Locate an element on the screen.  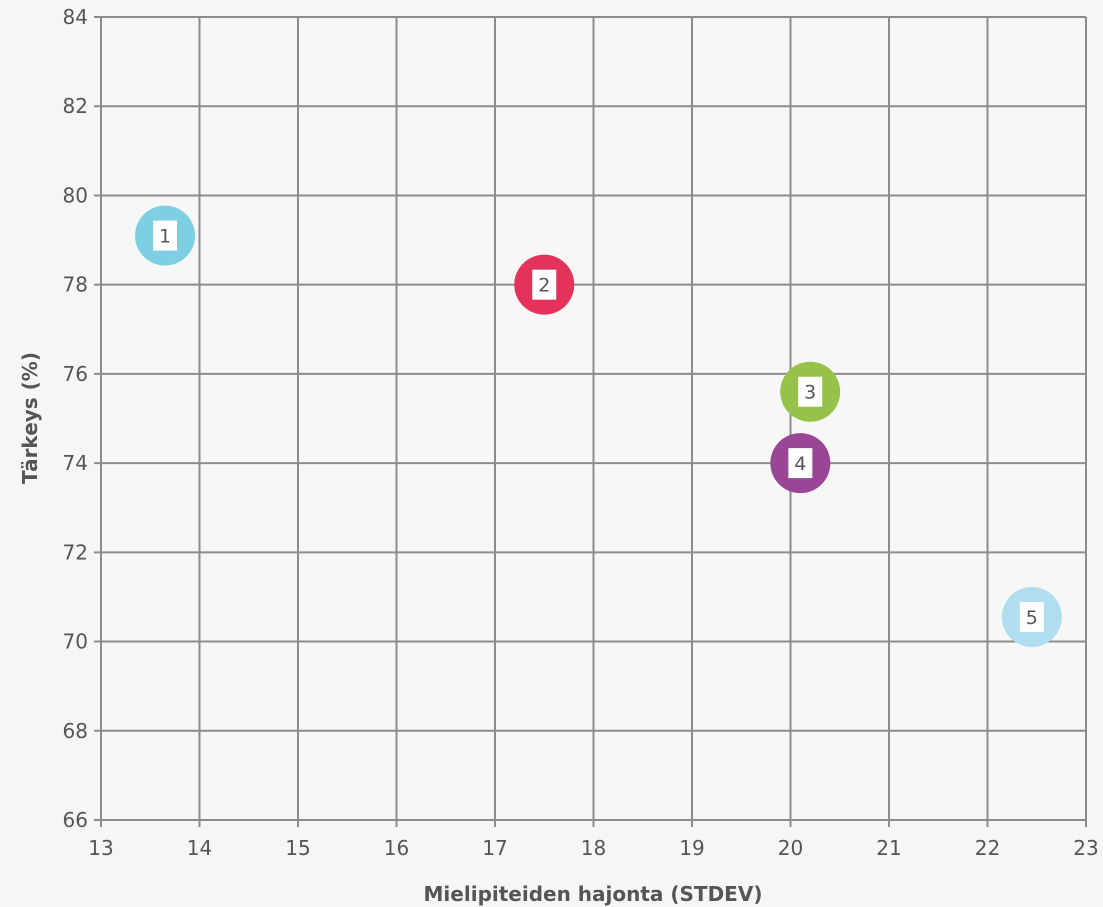
y-tick-label: 68 is located at coordinates (75, 731).